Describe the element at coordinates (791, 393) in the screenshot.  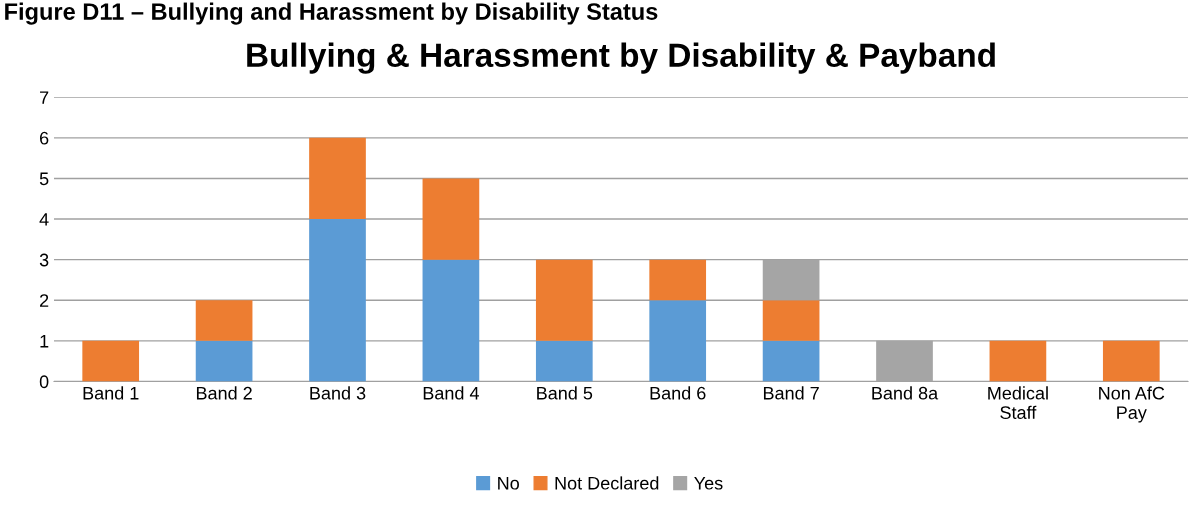
I see `x-tick-label: Band 7` at that location.